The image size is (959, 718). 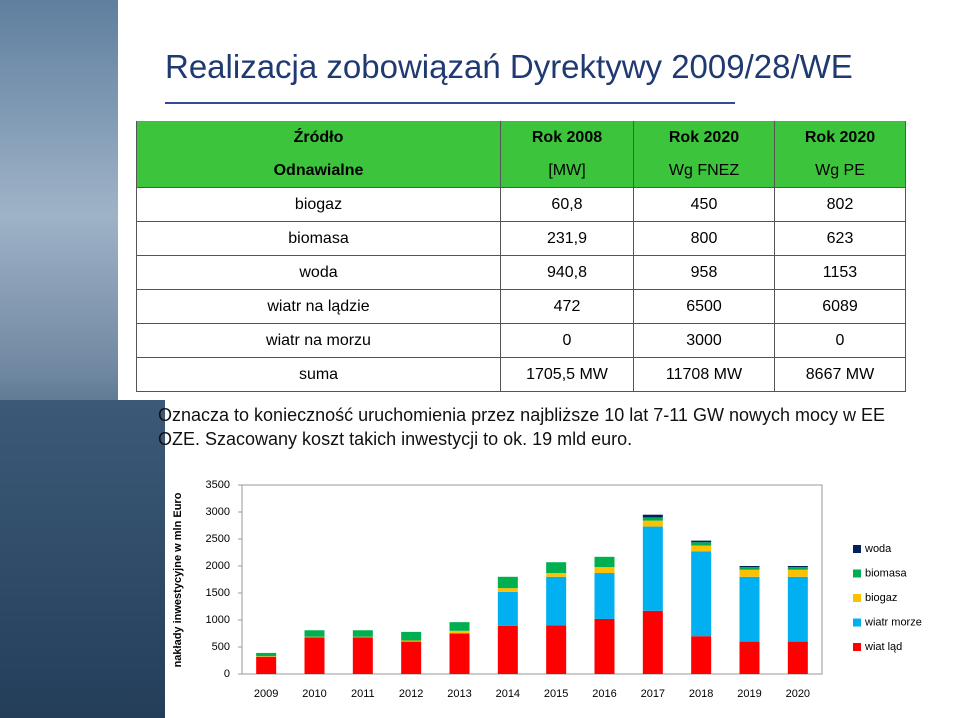 I want to click on y-tick-label: 3500, so click(x=218, y=485).